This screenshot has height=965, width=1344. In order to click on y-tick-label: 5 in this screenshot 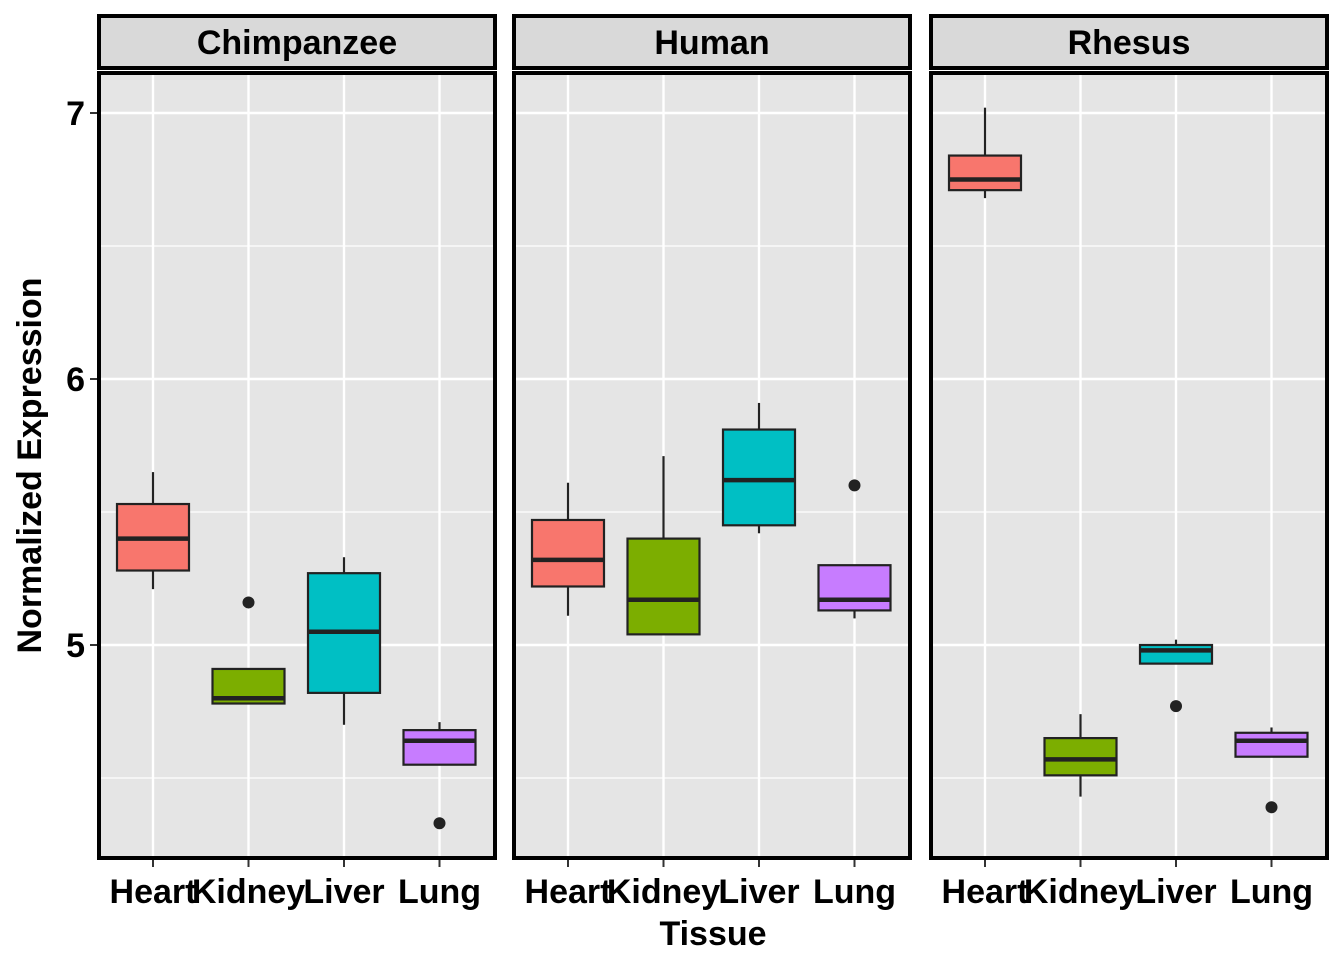, I will do `click(75, 646)`.